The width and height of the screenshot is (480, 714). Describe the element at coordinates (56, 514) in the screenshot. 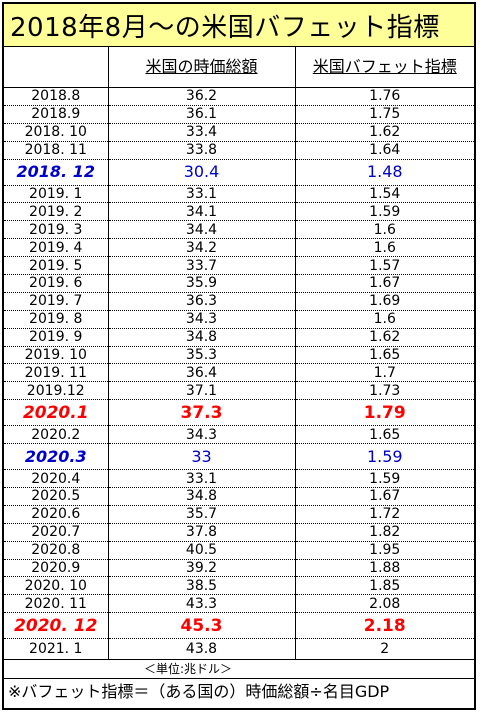

I see `cell-date: 2020.6` at that location.